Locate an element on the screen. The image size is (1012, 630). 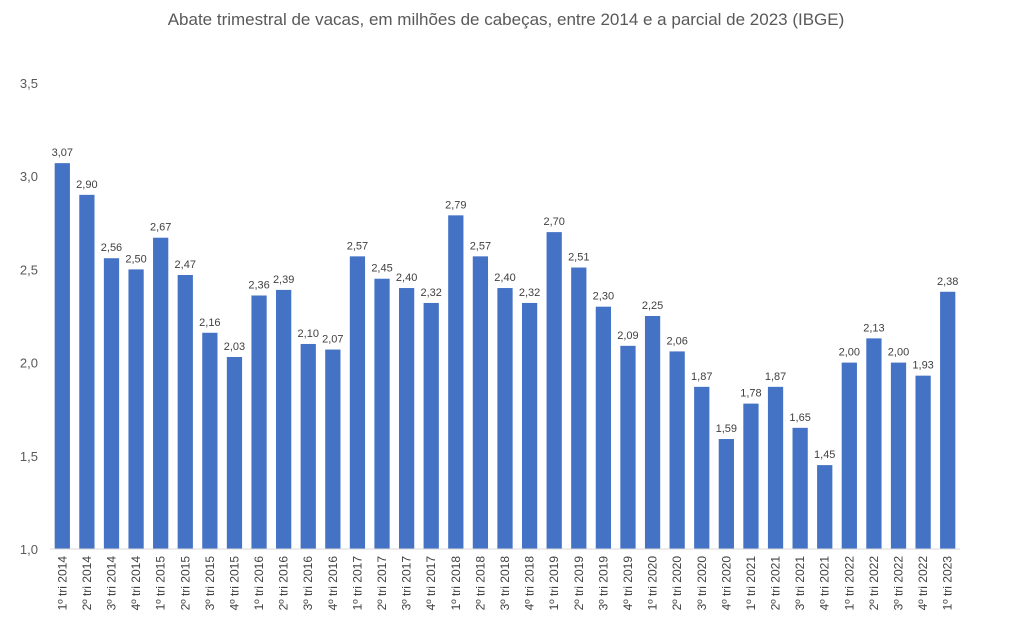
y-tick-label: 1,0 is located at coordinates (29, 549).